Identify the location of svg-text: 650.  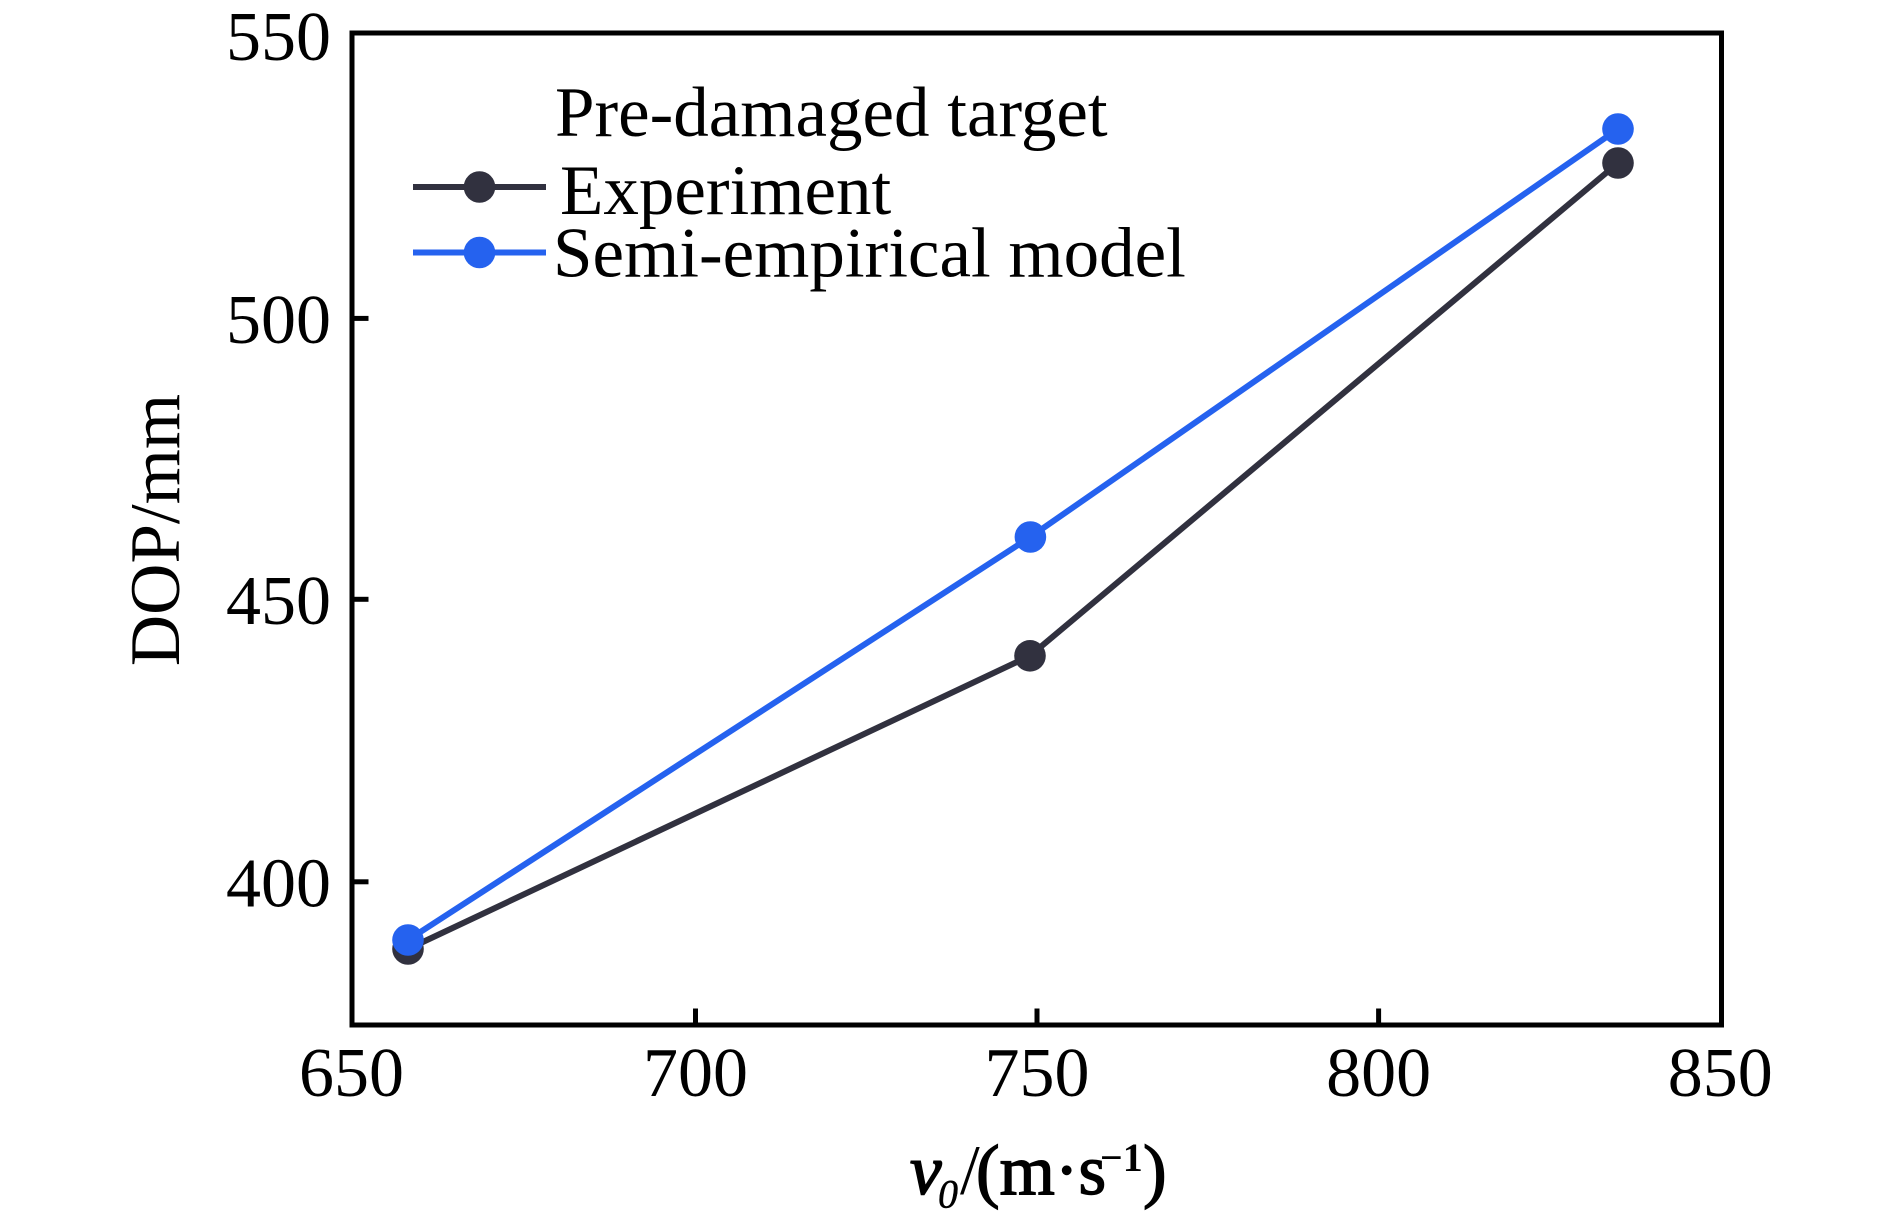
(351, 1073).